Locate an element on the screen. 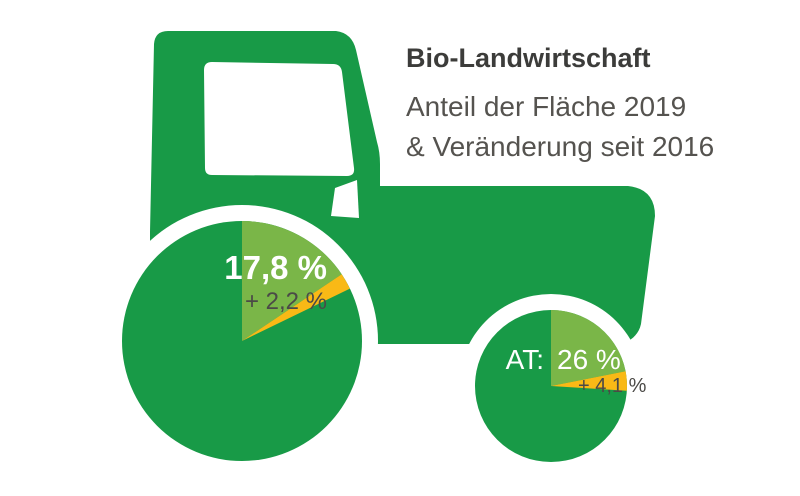  page-title: Bio-Landwirtschaft is located at coordinates (528, 58).